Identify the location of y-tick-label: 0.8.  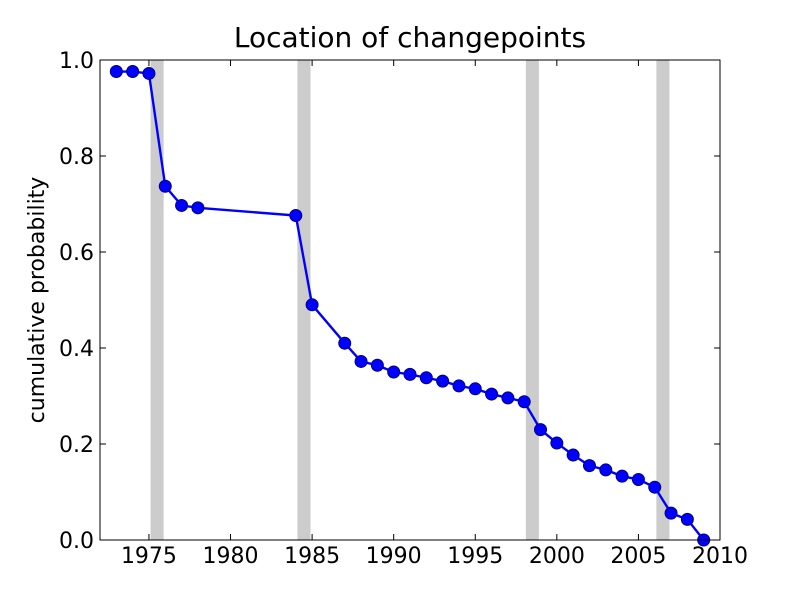
(76, 157).